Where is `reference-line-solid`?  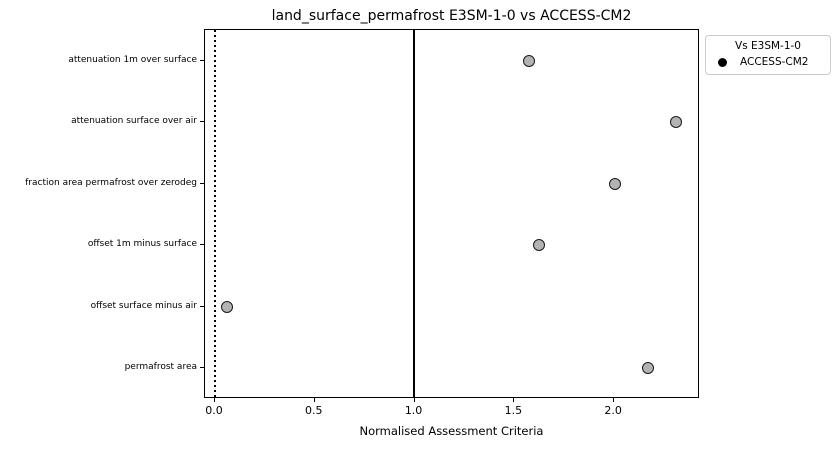
reference-line-solid is located at coordinates (413, 213).